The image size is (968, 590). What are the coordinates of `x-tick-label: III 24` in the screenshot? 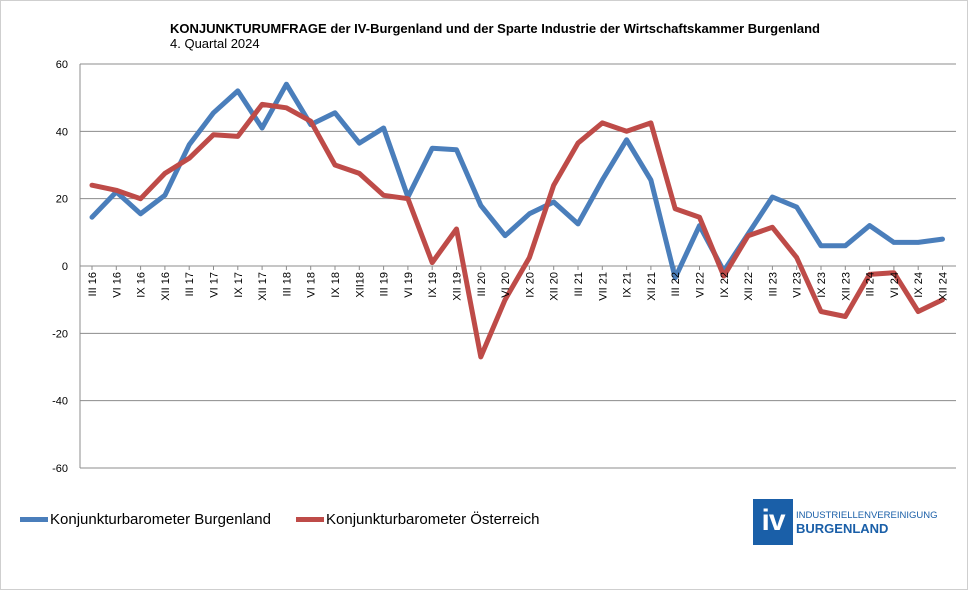 It's located at (871, 284).